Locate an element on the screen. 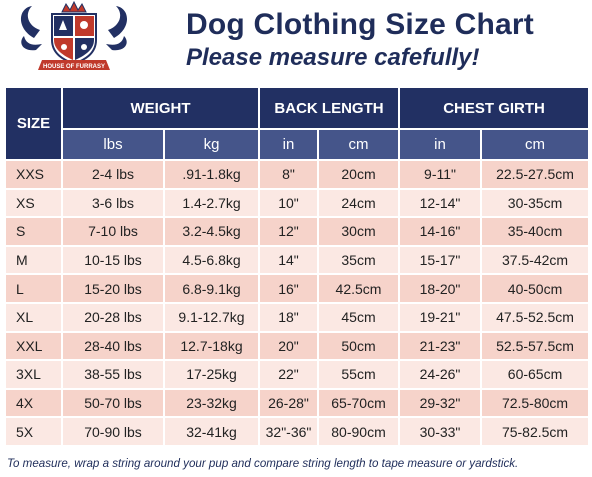  table-cell: 18-20" is located at coordinates (440, 288).